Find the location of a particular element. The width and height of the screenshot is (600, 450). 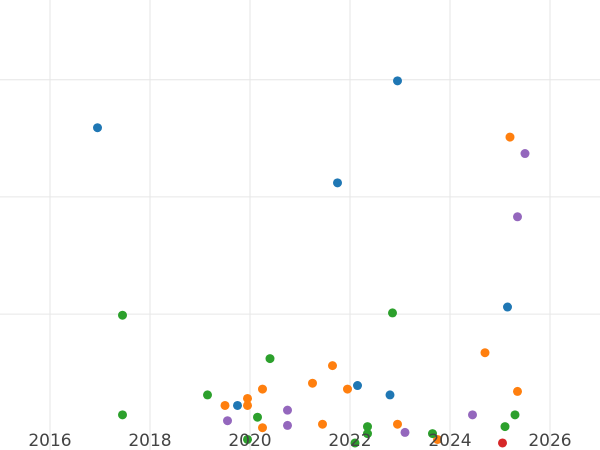

x-axis-tick-labels: 2016 2018 2020 2022 2024 2026 is located at coordinates (299, 440).